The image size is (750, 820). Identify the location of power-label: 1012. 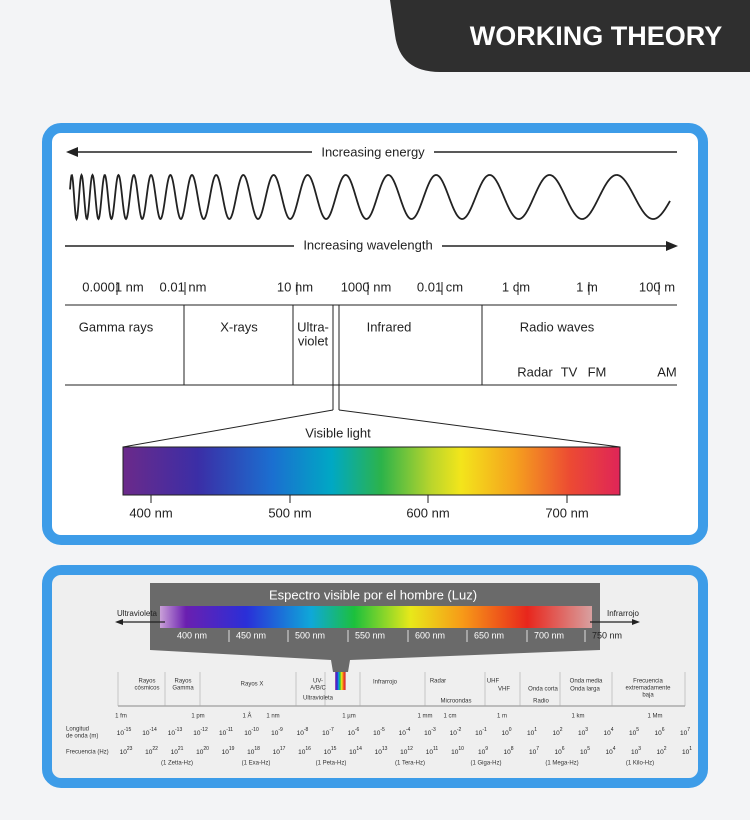
(406, 750).